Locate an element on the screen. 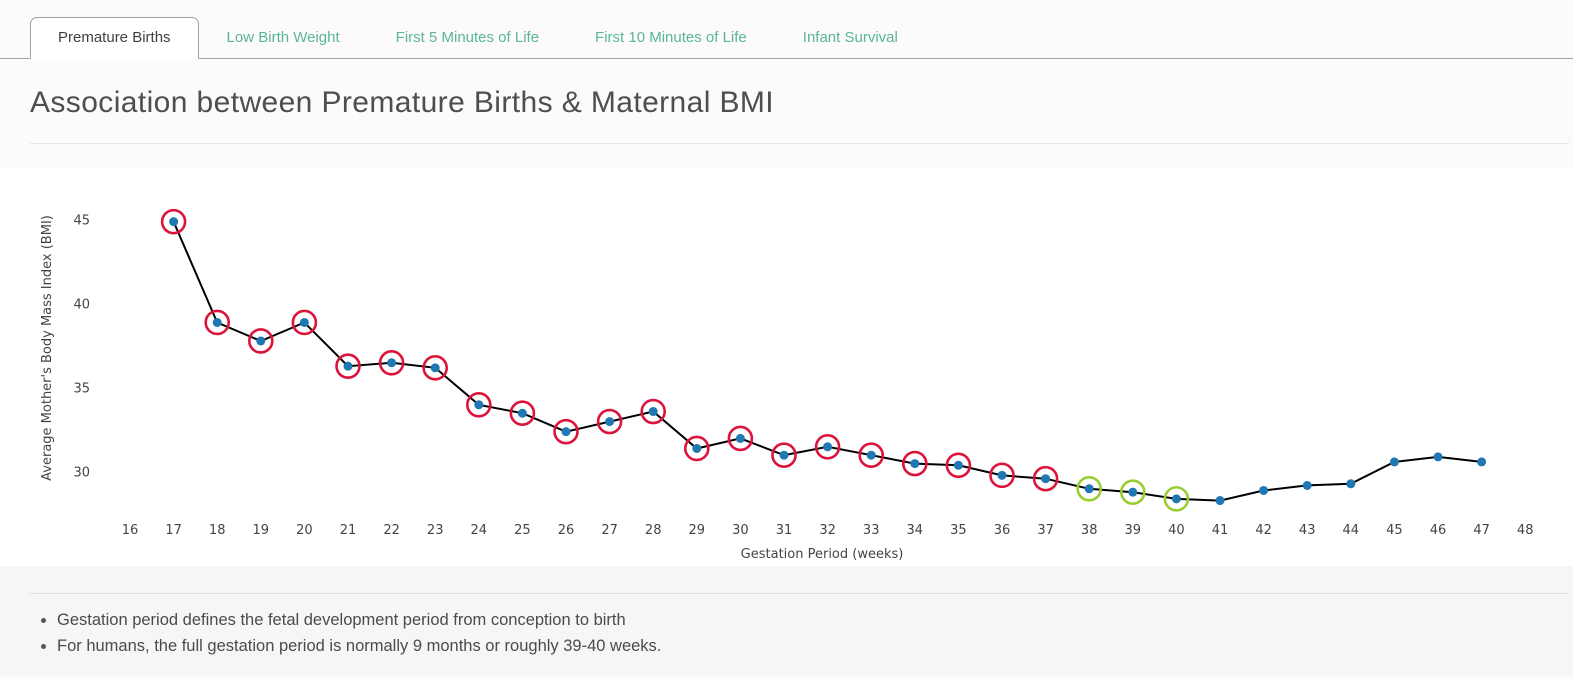 The width and height of the screenshot is (1573, 680). x-tick-label: 27 is located at coordinates (609, 530).